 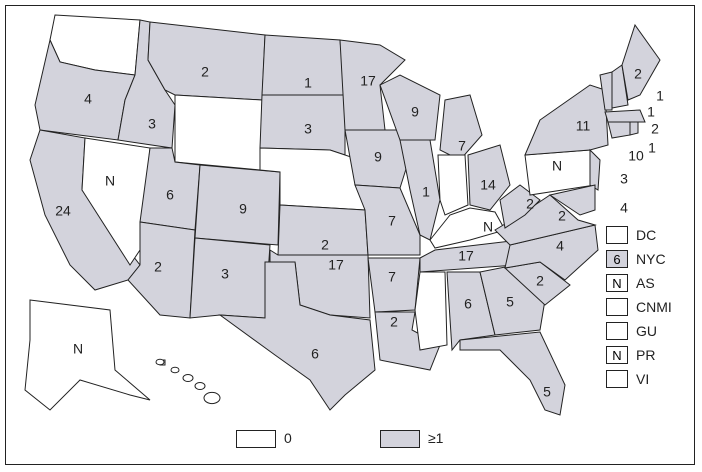 What do you see at coordinates (660, 96) in the screenshot?
I see `state-label-vt: 1` at bounding box center [660, 96].